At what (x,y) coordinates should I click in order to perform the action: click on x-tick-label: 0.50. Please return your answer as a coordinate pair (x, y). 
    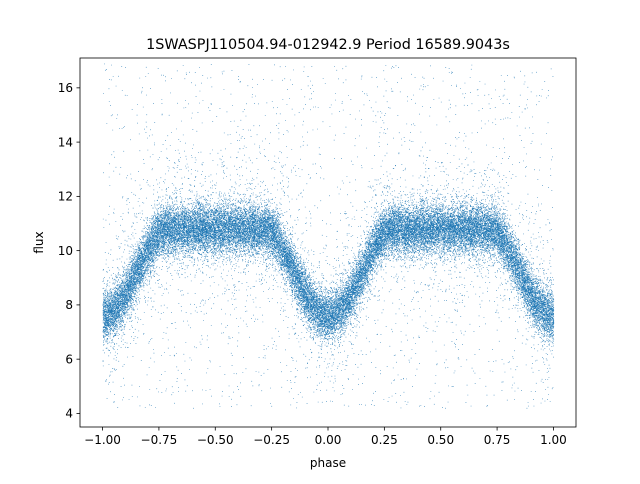
    Looking at the image, I should click on (440, 440).